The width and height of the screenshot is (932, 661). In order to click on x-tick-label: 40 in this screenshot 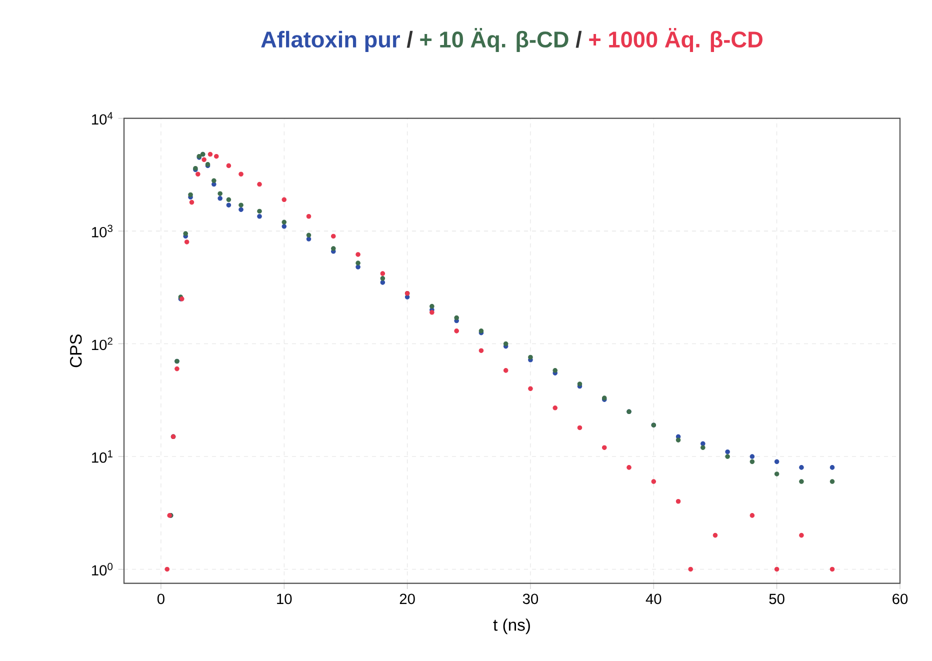, I will do `click(654, 599)`.